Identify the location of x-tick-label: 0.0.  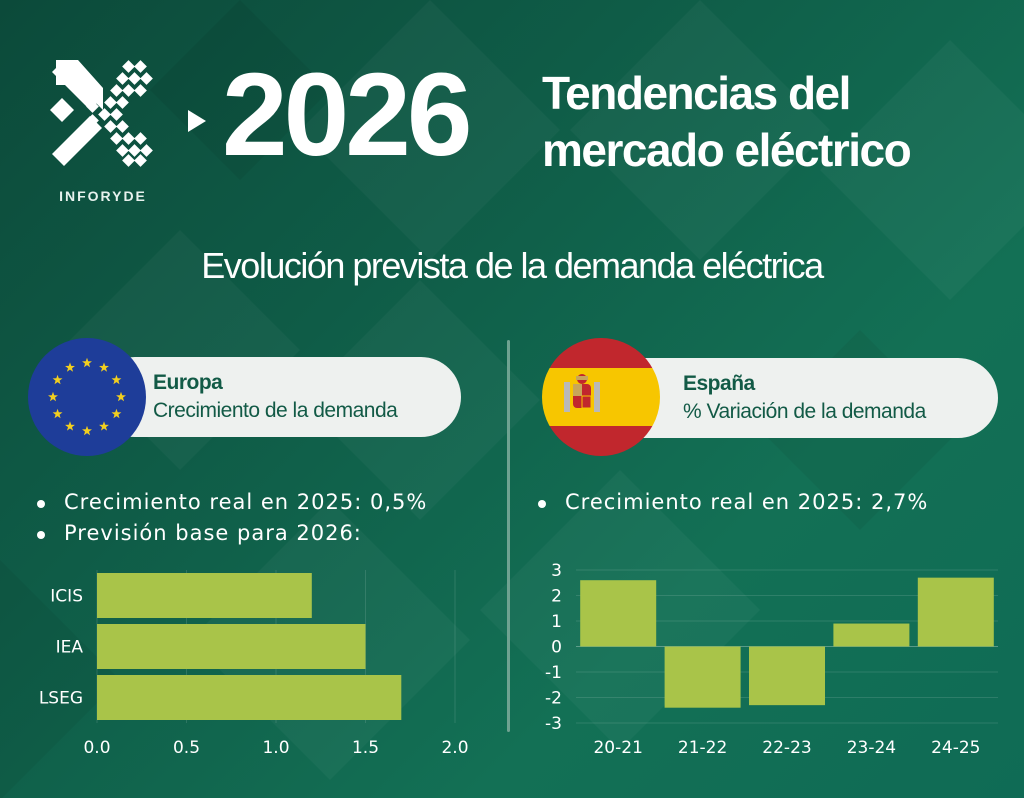
(96, 748).